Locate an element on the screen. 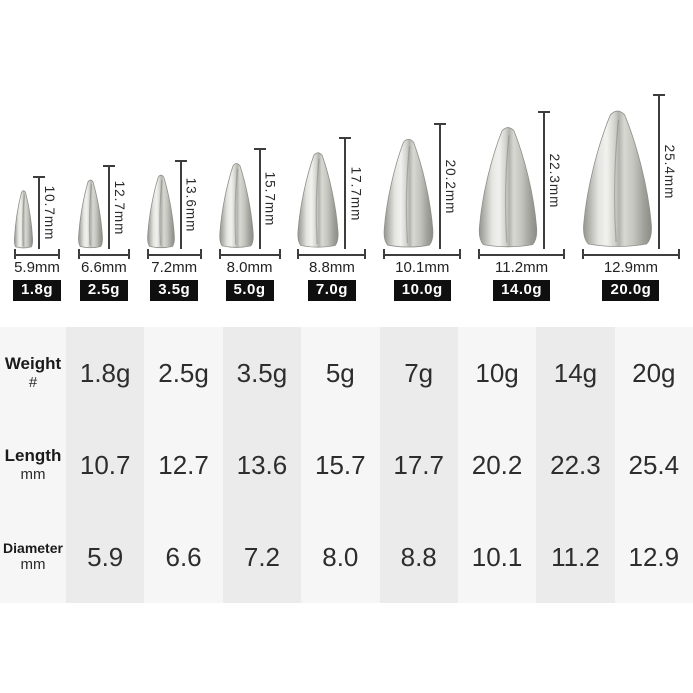  table-cell: 12.9 is located at coordinates (654, 556).